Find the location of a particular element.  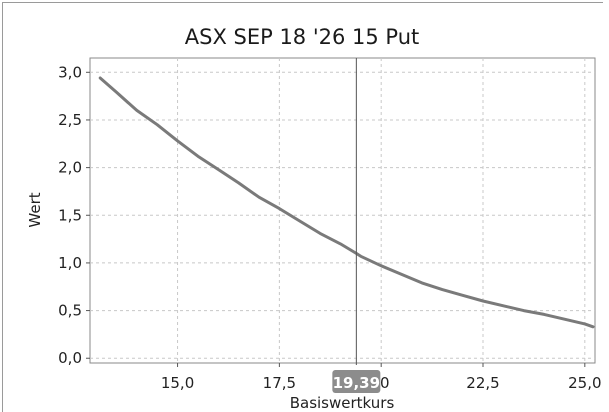

window-frame-top is located at coordinates (302, 2).